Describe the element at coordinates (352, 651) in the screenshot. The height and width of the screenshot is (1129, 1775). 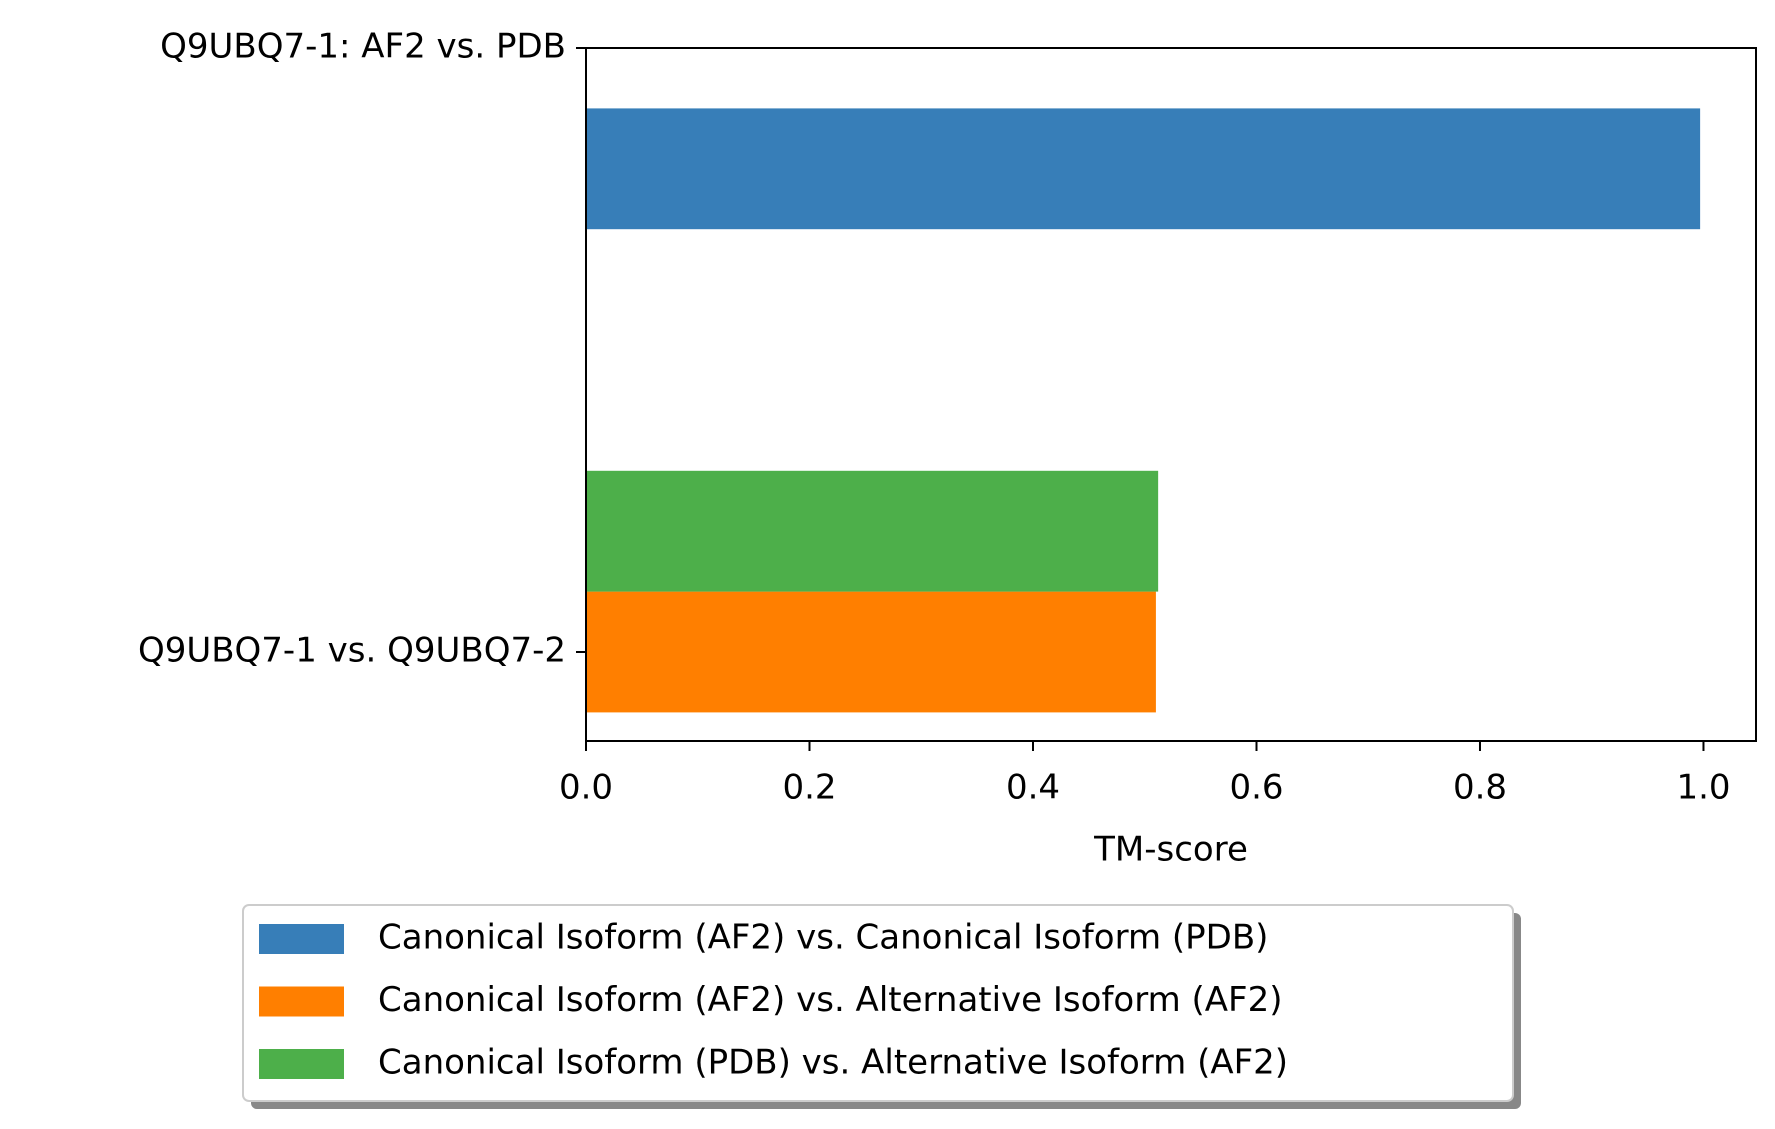
I see `y-tick-label: Q9UBQ7-1 vs. Q9UBQ7-2` at that location.